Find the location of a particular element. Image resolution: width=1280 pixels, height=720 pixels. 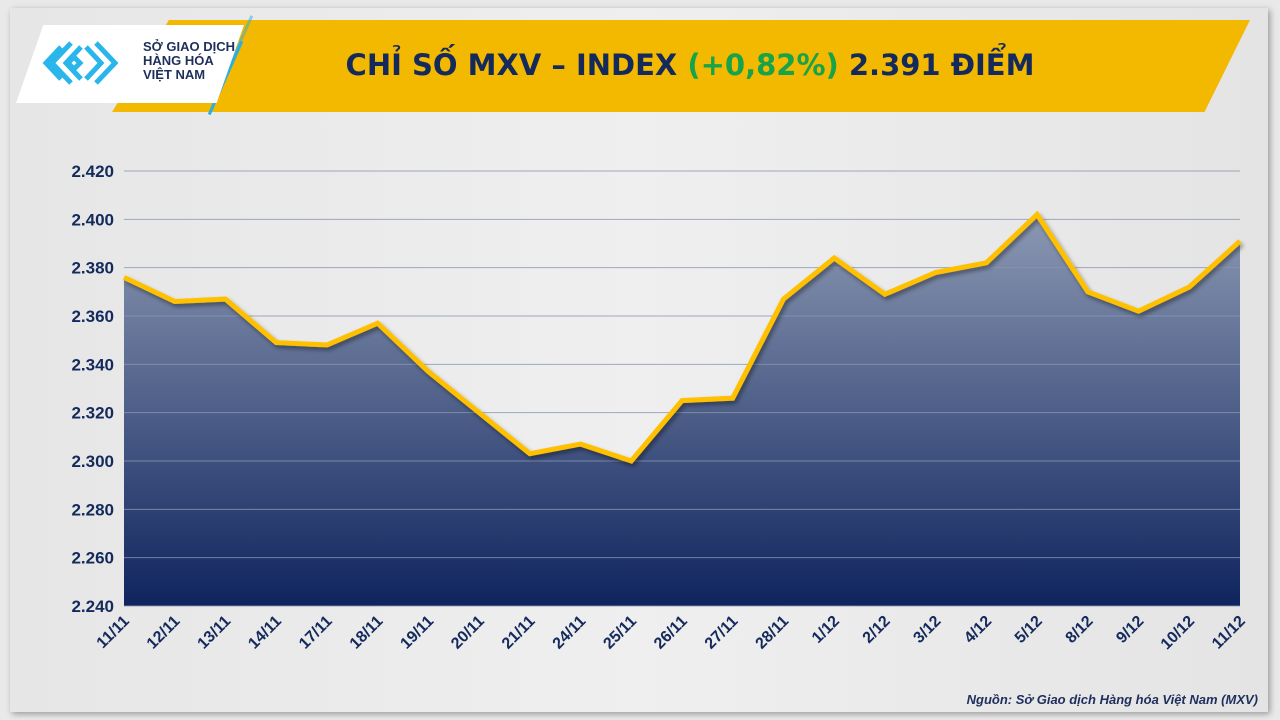

x-tick-label: 1/12 is located at coordinates (826, 630).